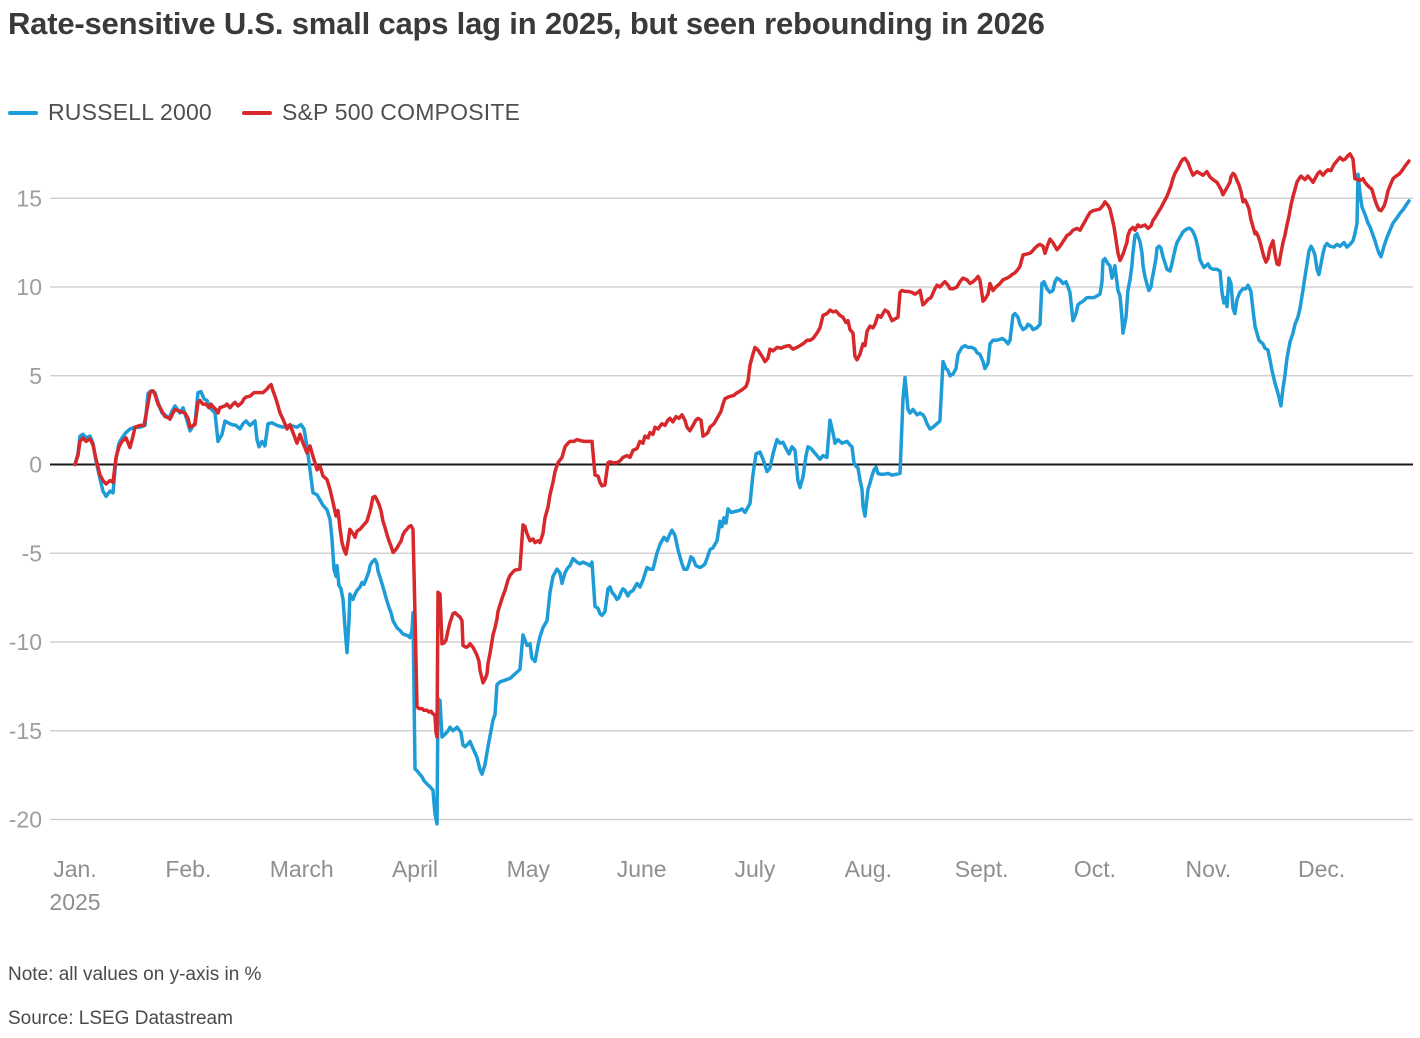 The width and height of the screenshot is (1420, 1038). Describe the element at coordinates (29, 198) in the screenshot. I see `y-tick-label: 15` at that location.